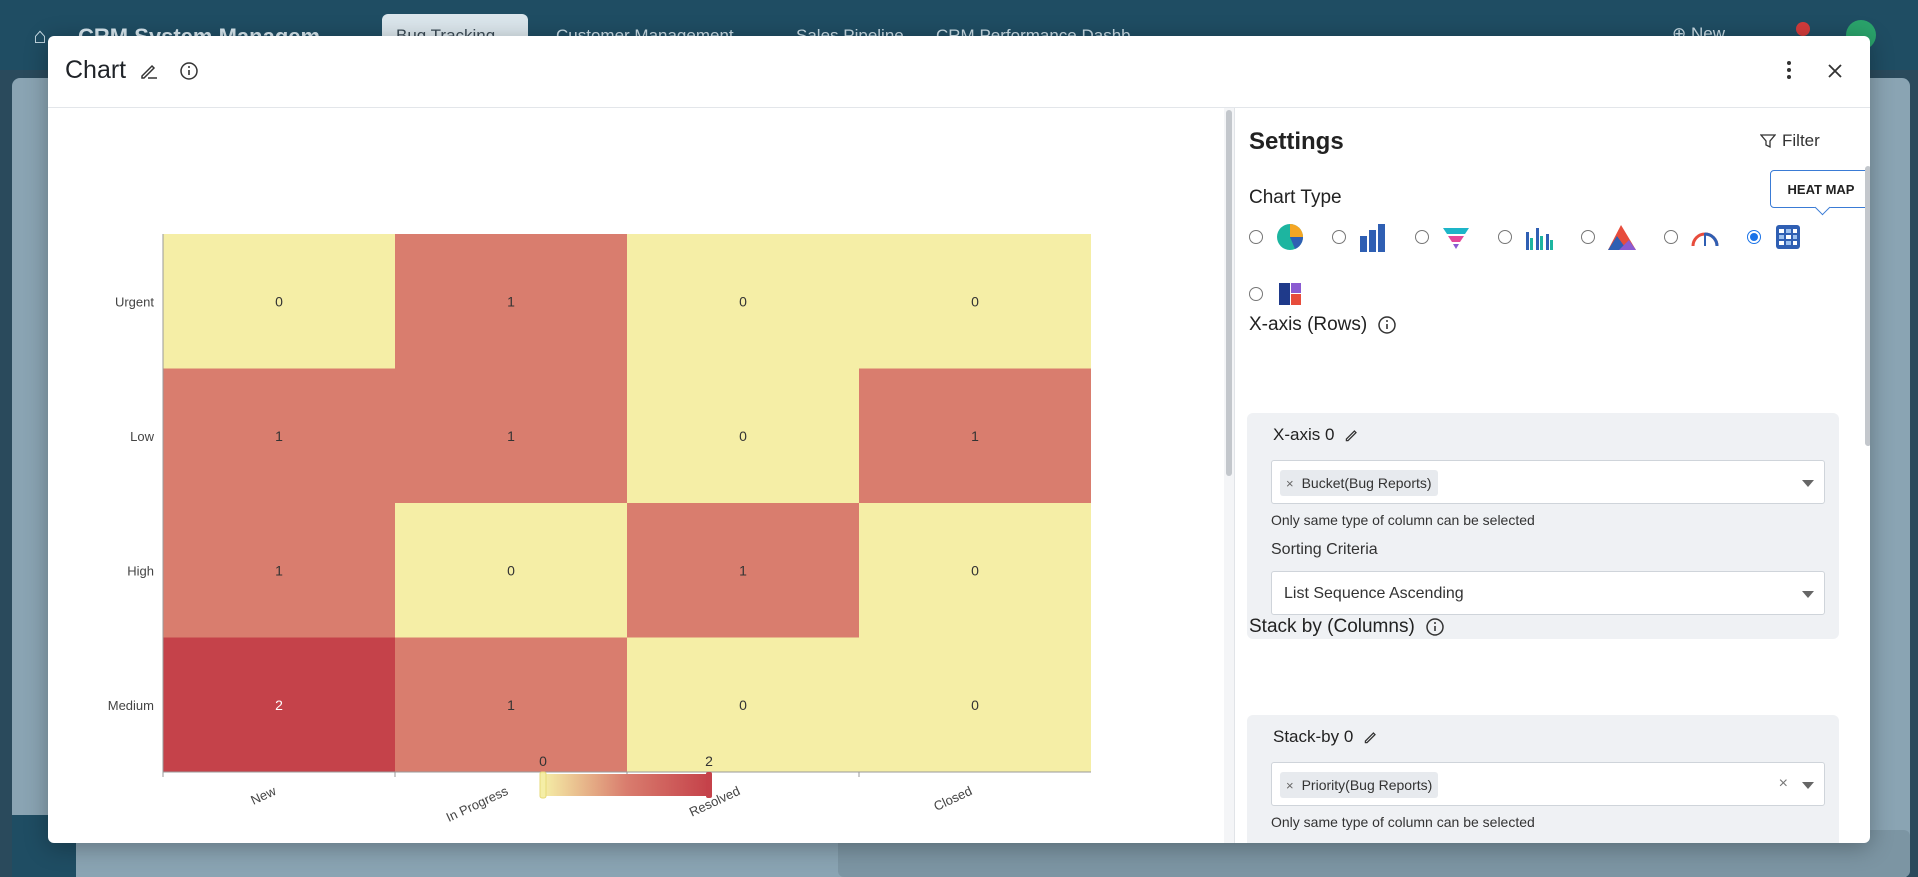 The image size is (1918, 877). I want to click on stack-by-select: × Priority(Bug Reports) ×, so click(1548, 784).